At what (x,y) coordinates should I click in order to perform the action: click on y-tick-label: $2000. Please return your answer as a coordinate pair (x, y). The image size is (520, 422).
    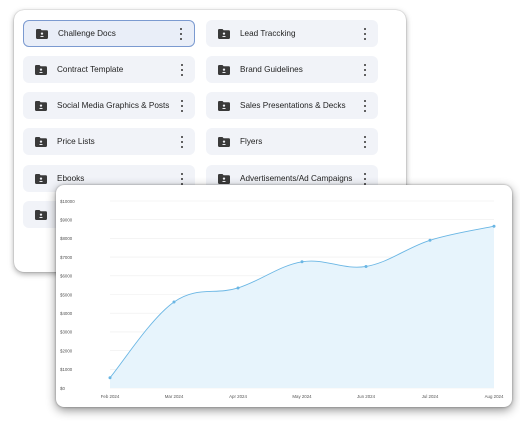
    Looking at the image, I should click on (66, 350).